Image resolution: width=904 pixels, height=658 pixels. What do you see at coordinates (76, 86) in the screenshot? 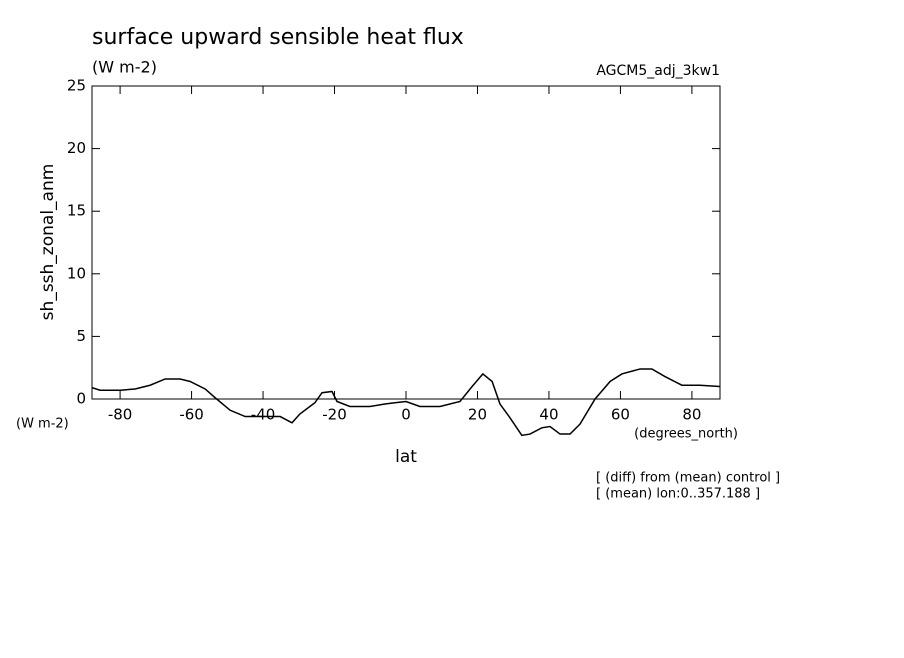
I see `y-tick-label: 25` at bounding box center [76, 86].